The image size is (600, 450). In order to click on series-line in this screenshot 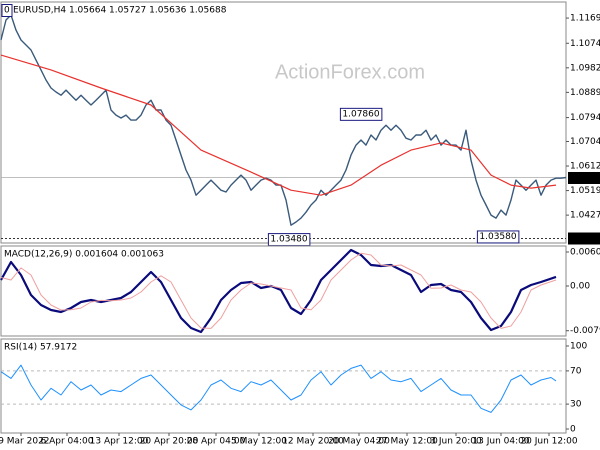, I will do `click(278, 388)`.